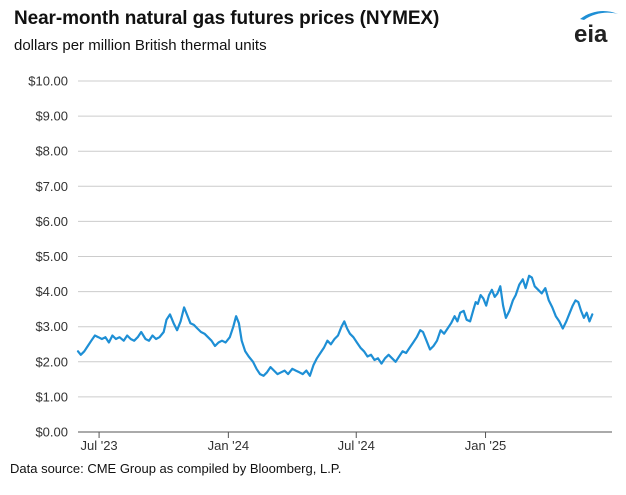  I want to click on y-tick-label: $8.00, so click(51, 151).